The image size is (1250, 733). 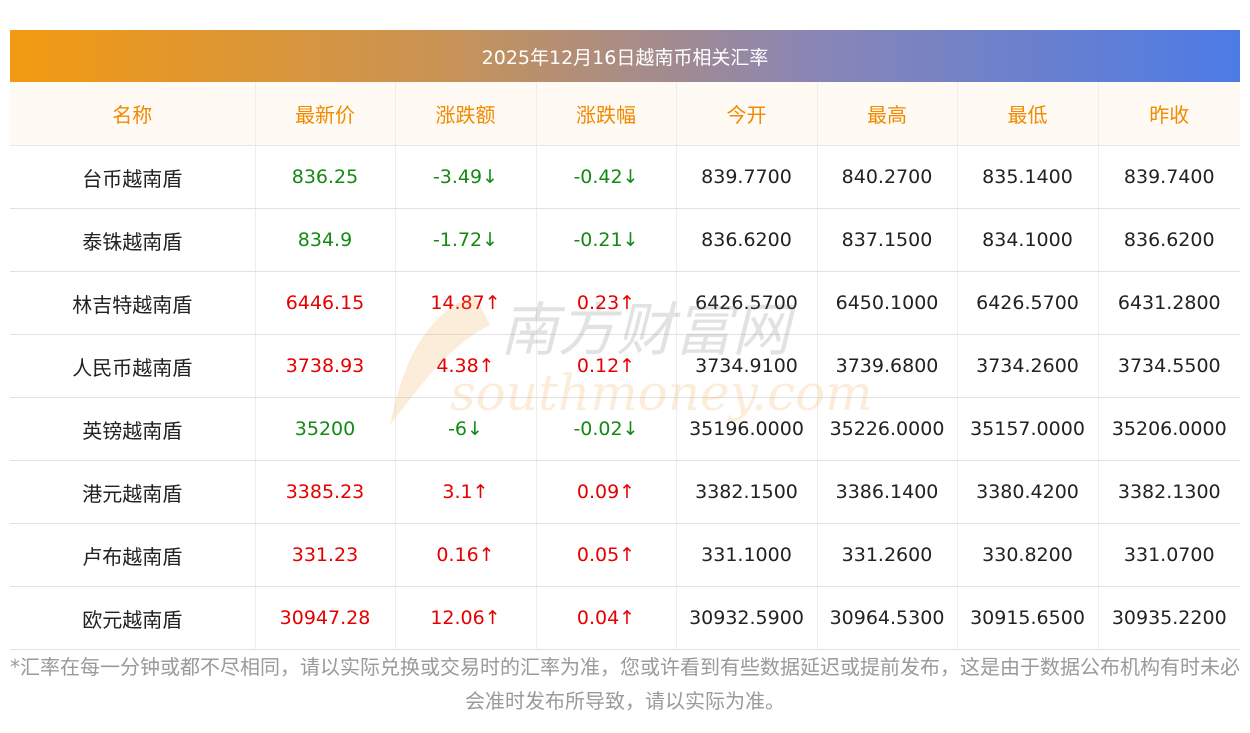 I want to click on latest-price-cell: 6446.15, so click(x=325, y=303).